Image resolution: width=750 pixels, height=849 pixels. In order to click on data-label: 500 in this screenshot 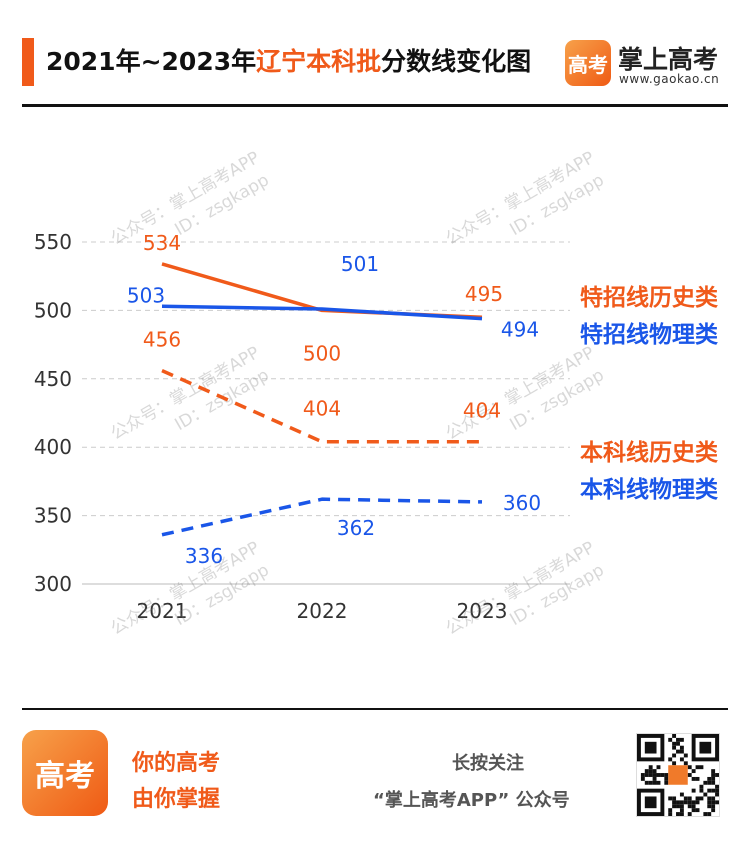, I will do `click(322, 353)`.